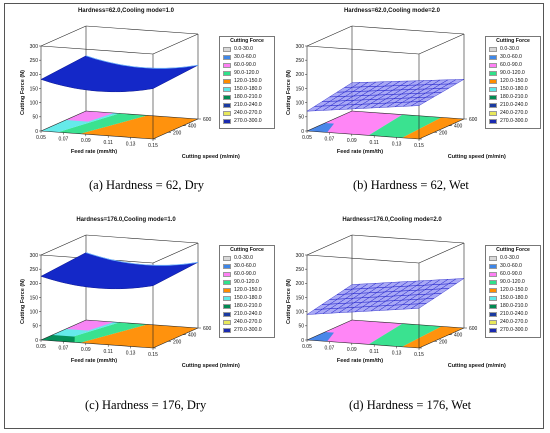 Image resolution: width=550 pixels, height=433 pixels. Describe the element at coordinates (34, 89) in the screenshot. I see `z-tick-label: 150` at that location.